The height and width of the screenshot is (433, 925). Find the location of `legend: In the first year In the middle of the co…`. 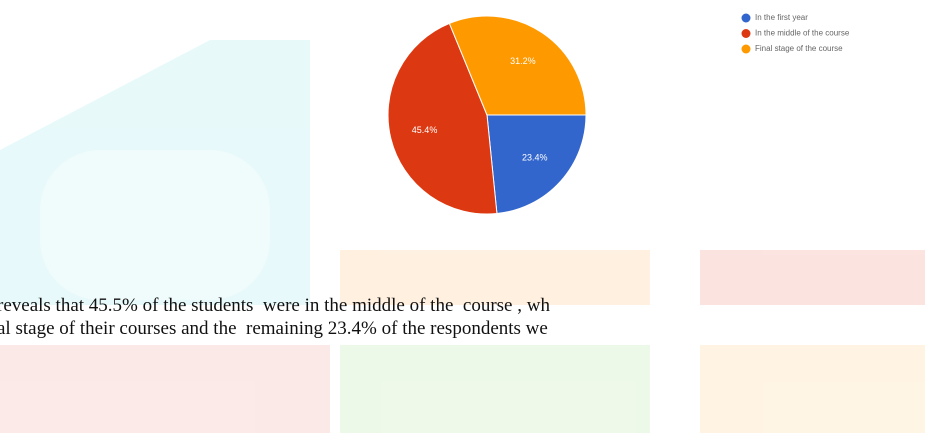

legend: In the first year In the middle of the co… is located at coordinates (795, 33).